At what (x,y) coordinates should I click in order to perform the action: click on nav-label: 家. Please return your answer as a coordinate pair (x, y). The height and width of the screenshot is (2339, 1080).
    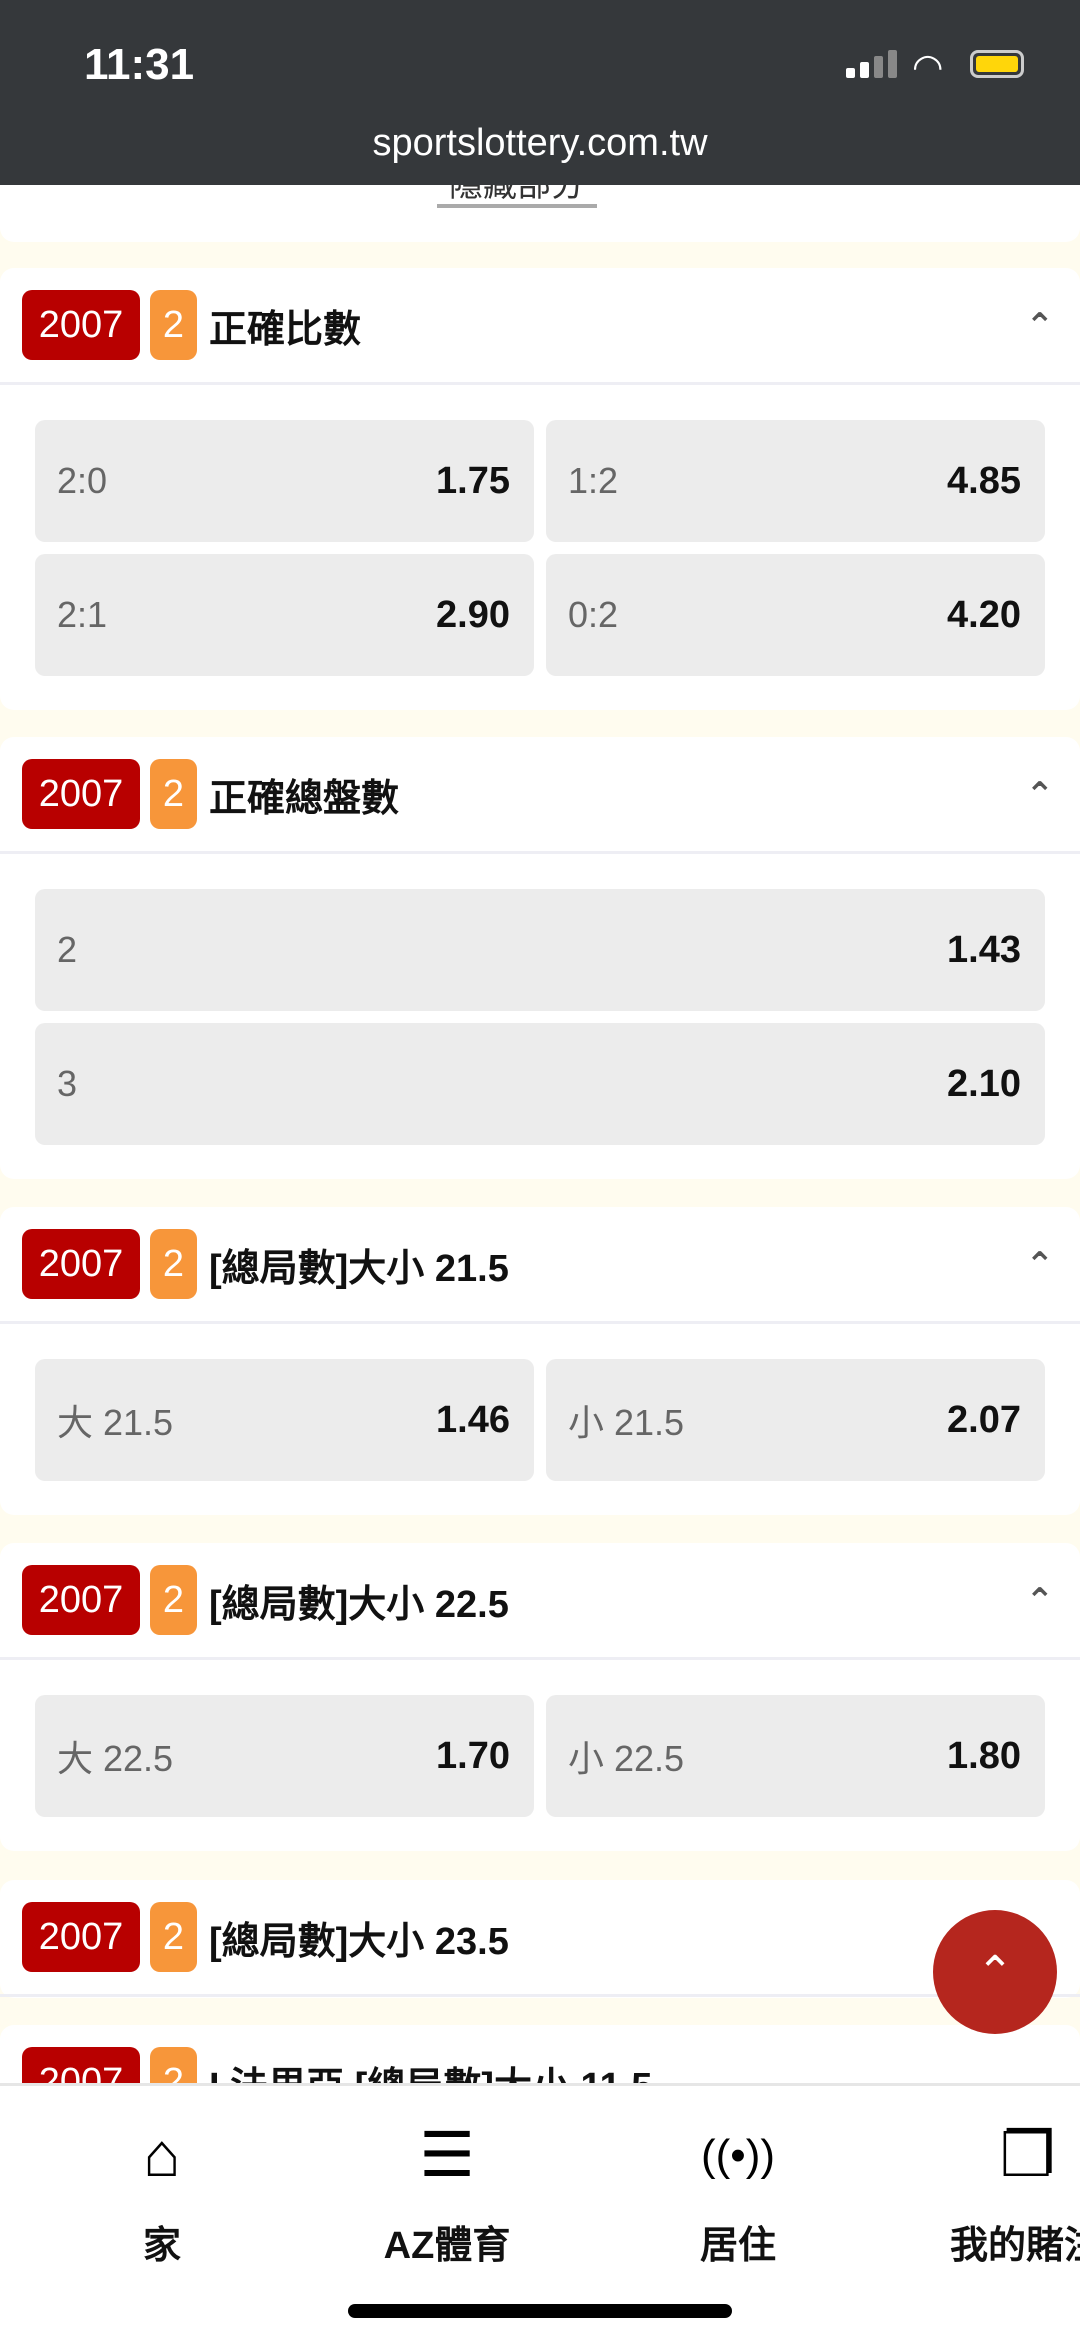
    Looking at the image, I should click on (161, 2246).